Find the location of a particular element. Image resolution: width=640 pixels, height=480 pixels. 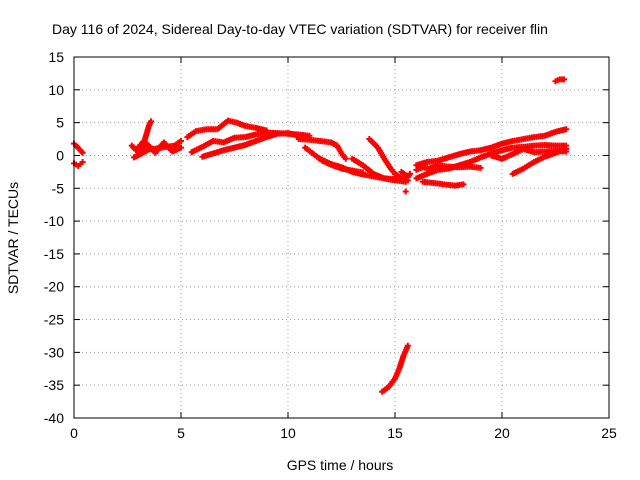

y-tick-label: -40 is located at coordinates (54, 418).